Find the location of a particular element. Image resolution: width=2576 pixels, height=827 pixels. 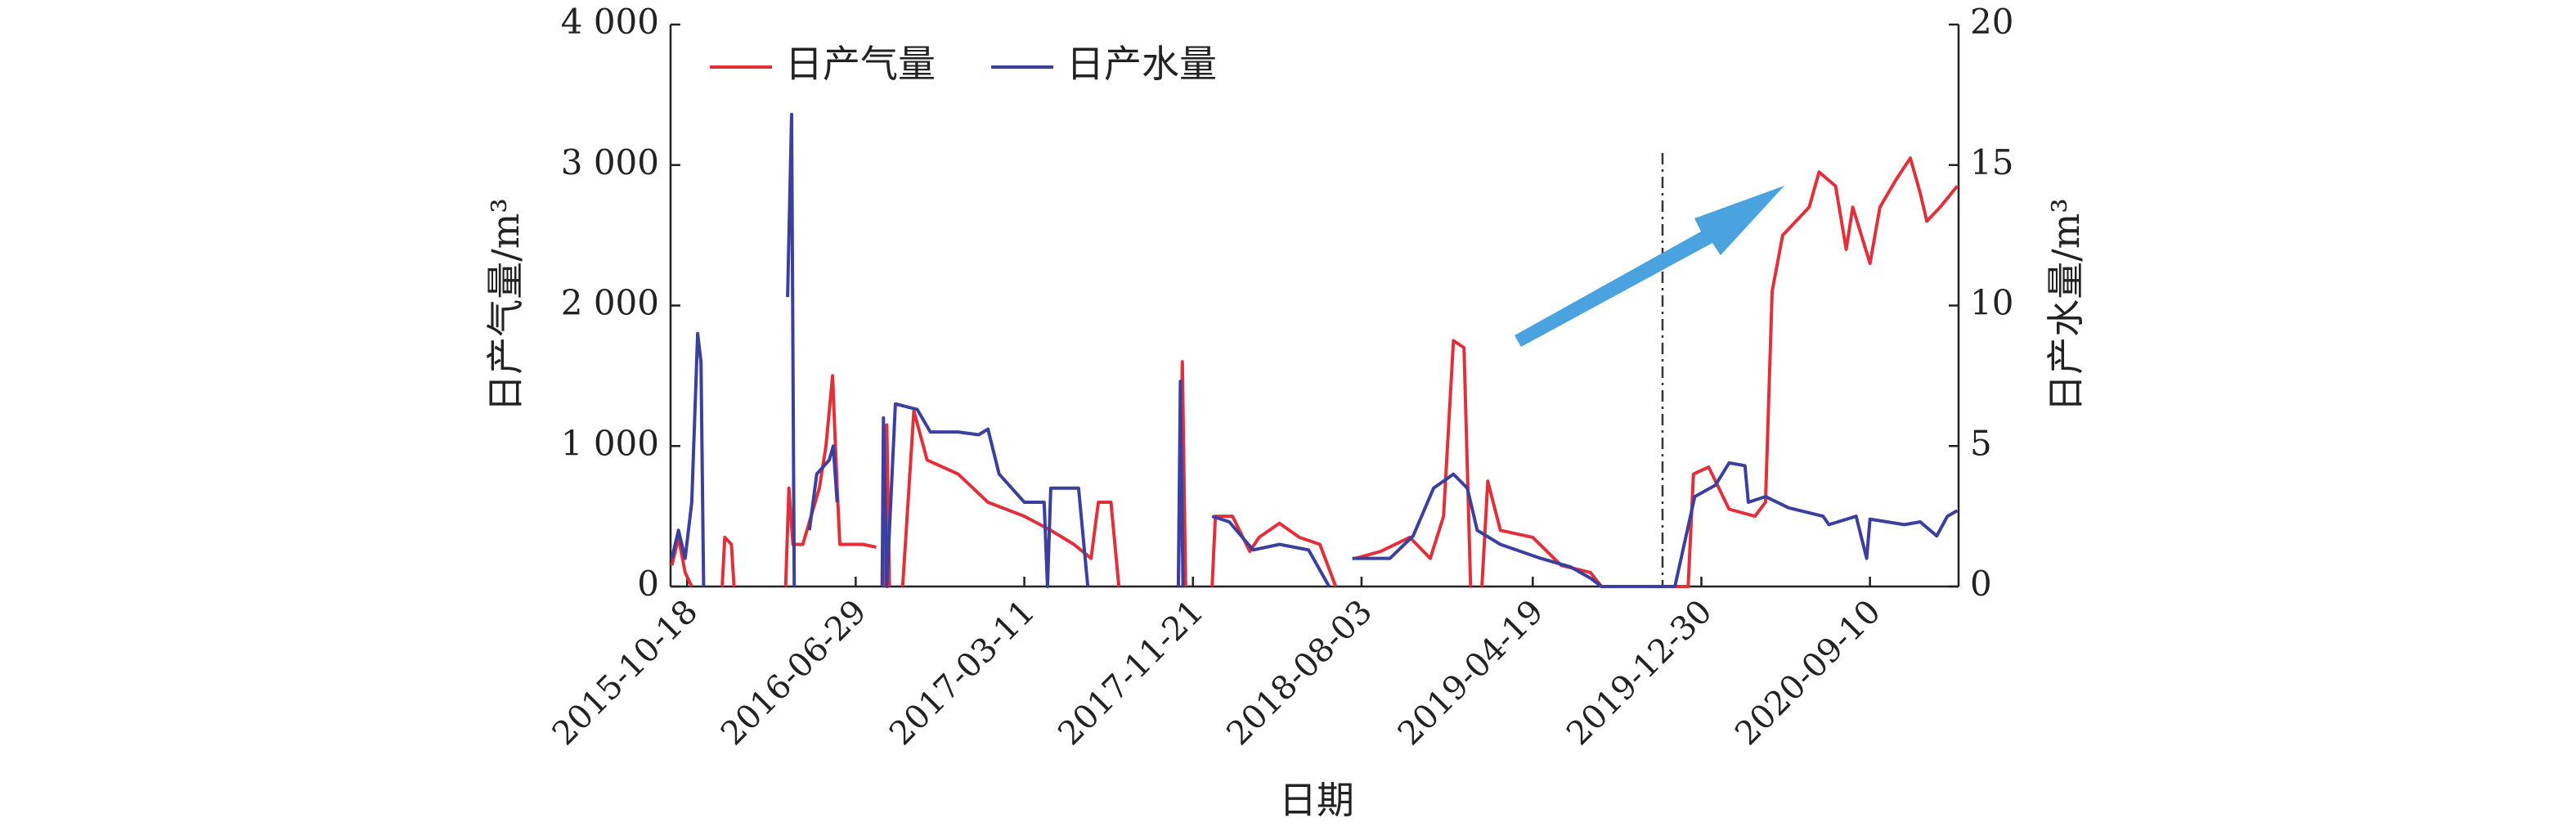

y2-axis-title: 日产水量/m³ is located at coordinates (2066, 305).